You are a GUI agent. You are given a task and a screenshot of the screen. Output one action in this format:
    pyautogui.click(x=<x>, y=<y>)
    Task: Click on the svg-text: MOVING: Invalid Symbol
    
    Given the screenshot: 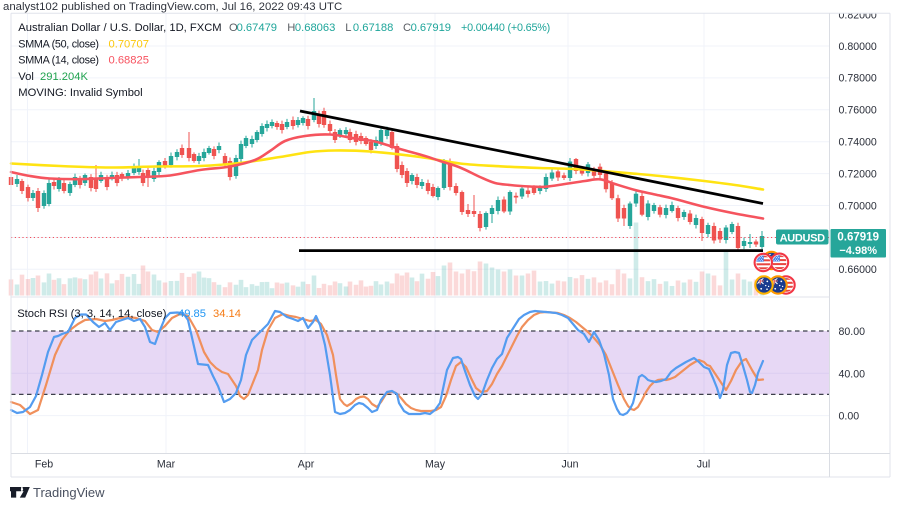 What is the action you would take?
    pyautogui.click(x=80, y=93)
    